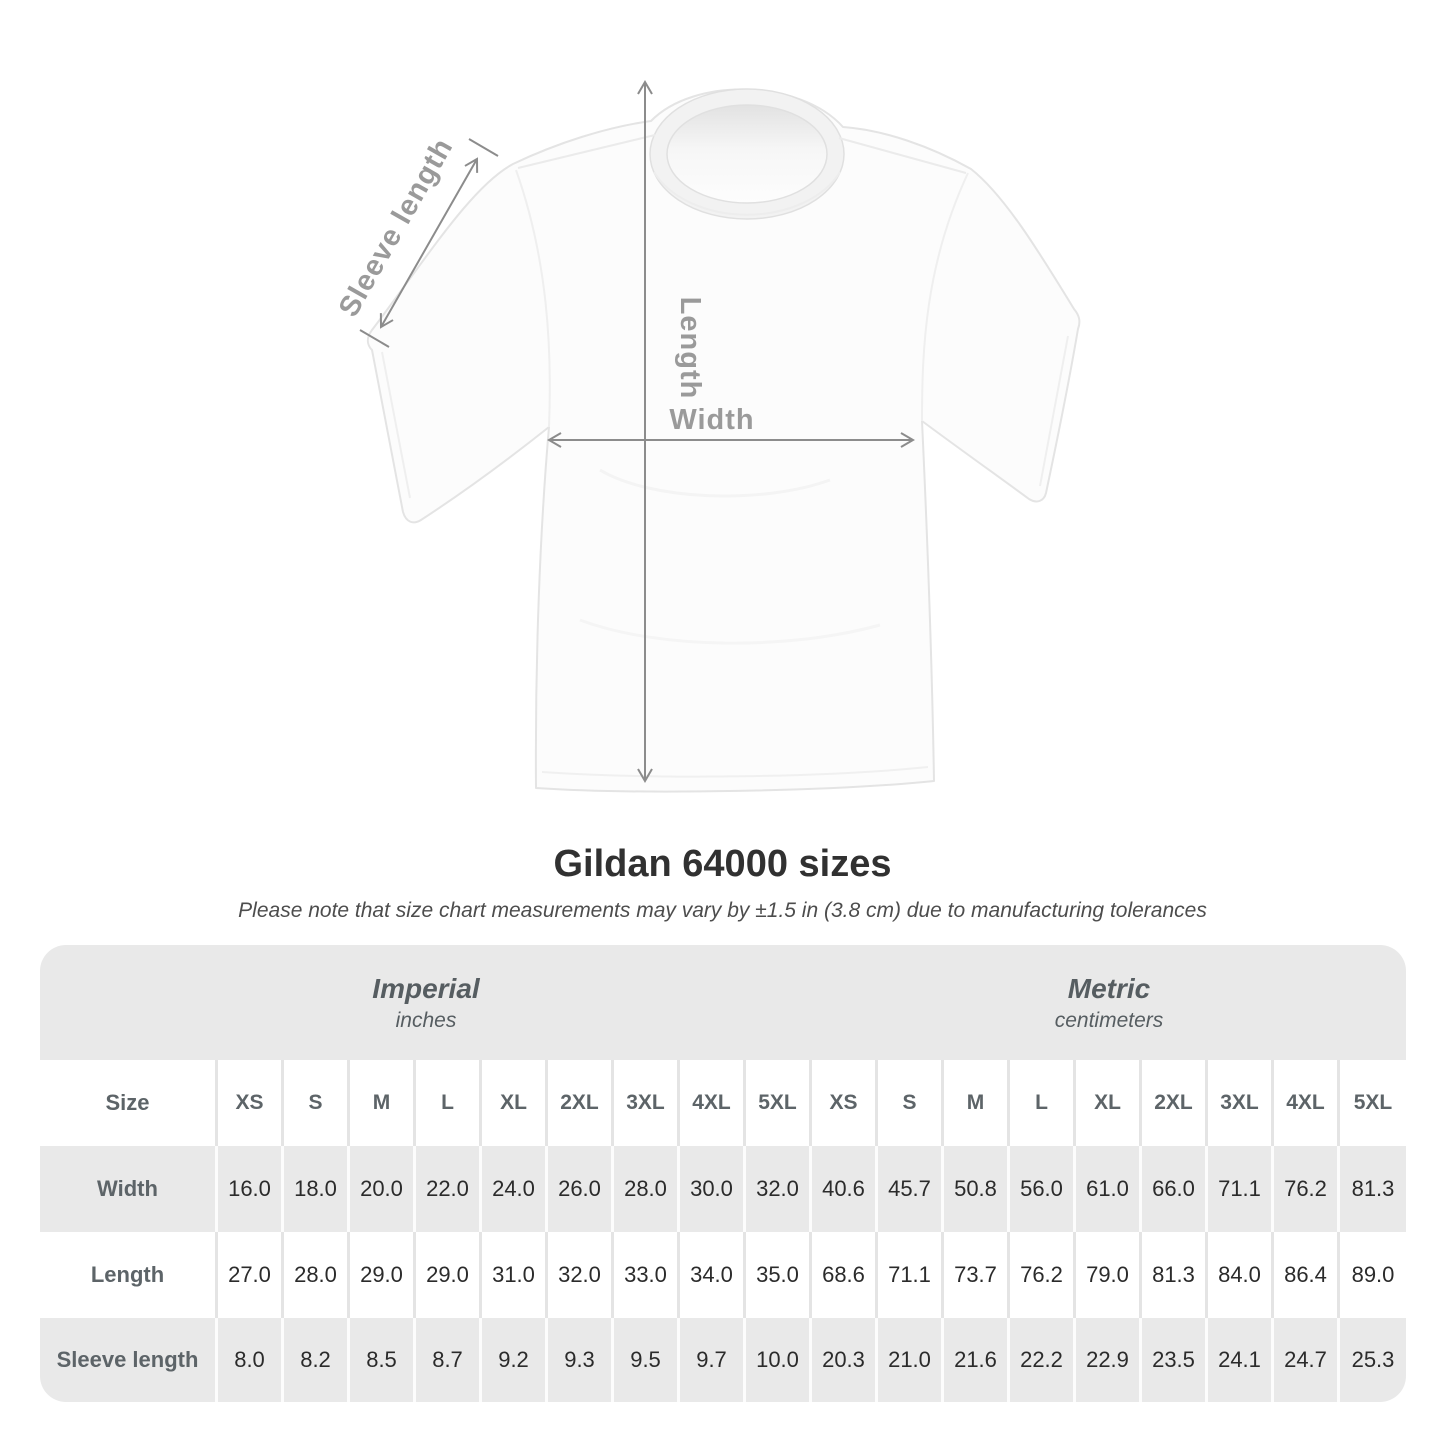  I want to click on measurement-cell: 8.0, so click(251, 1360).